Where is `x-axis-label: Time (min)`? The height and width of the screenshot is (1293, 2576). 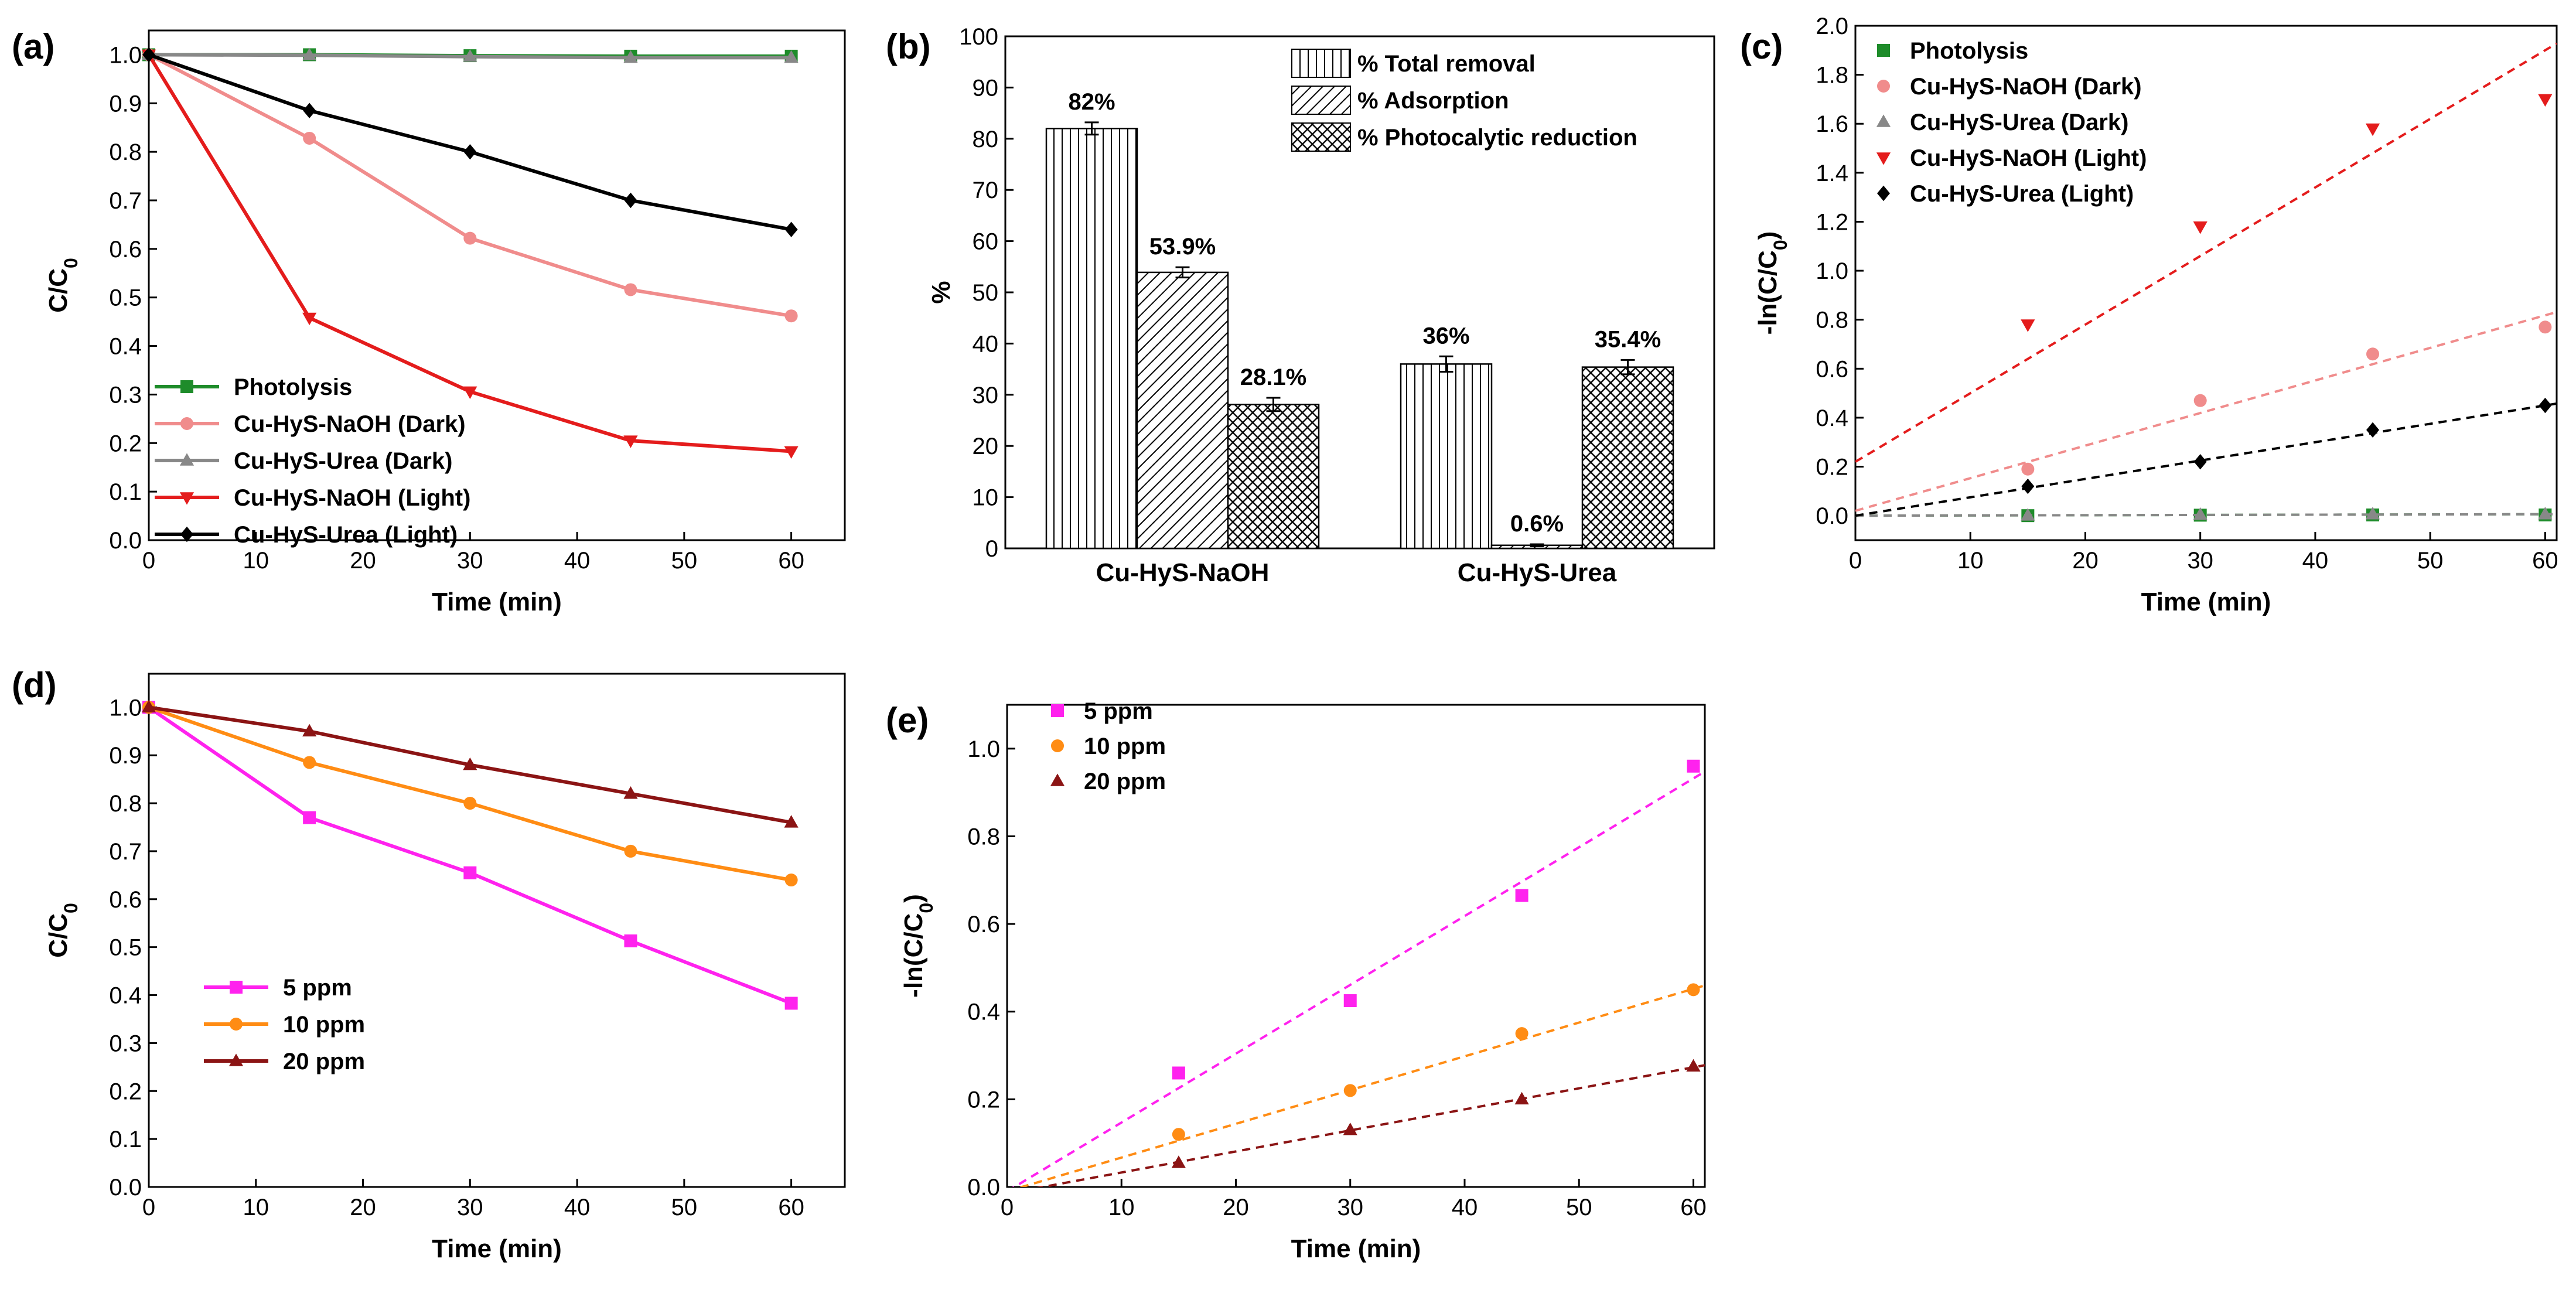 x-axis-label: Time (min) is located at coordinates (497, 1248).